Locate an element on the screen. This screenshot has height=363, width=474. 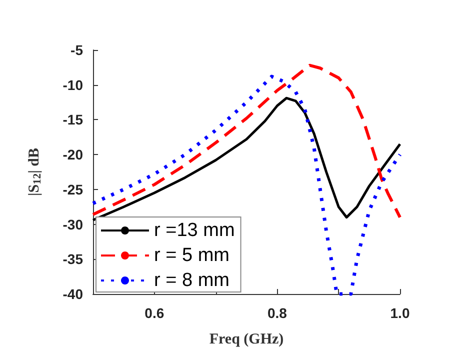
y-axis-title: |S12| dB is located at coordinates (35, 172).